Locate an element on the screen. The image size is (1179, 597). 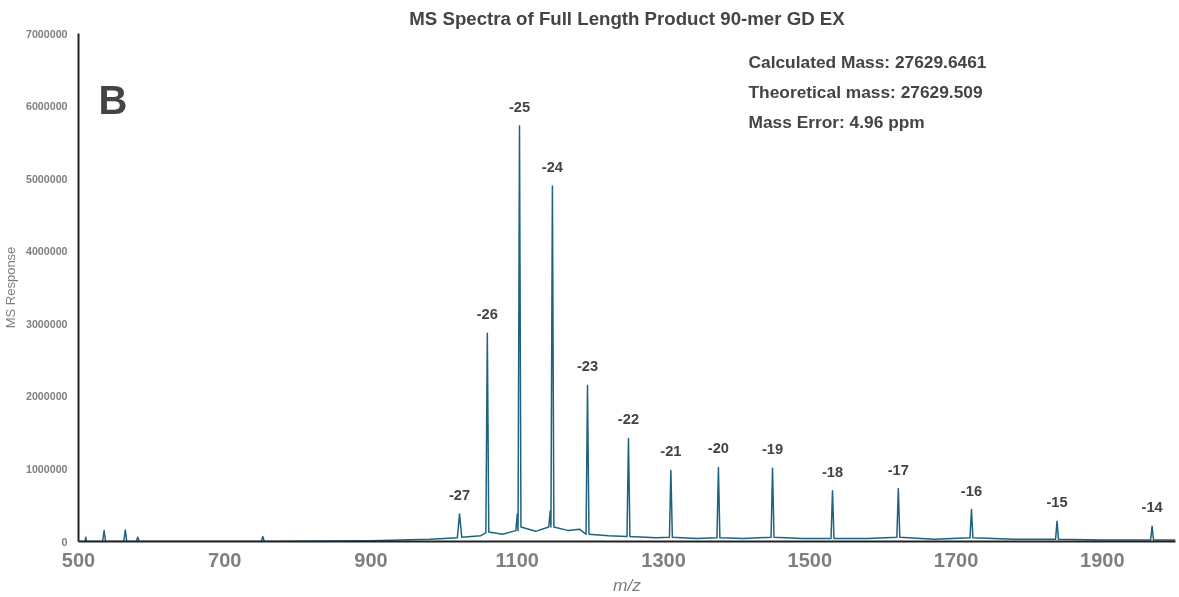
y-tick-label: 2000000 is located at coordinates (47, 396).